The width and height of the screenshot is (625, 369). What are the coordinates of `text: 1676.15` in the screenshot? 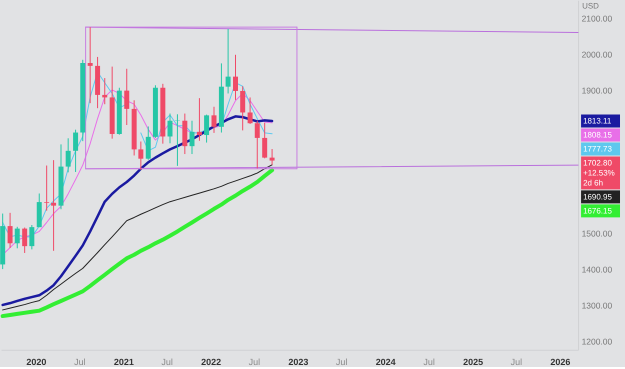 It's located at (597, 211).